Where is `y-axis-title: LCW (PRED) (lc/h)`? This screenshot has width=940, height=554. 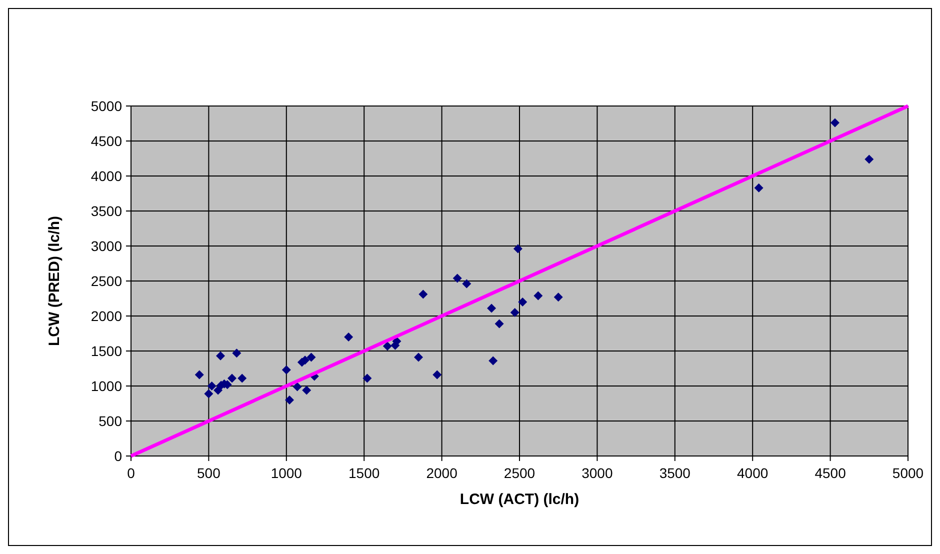
y-axis-title: LCW (PRED) (lc/h) is located at coordinates (54, 281).